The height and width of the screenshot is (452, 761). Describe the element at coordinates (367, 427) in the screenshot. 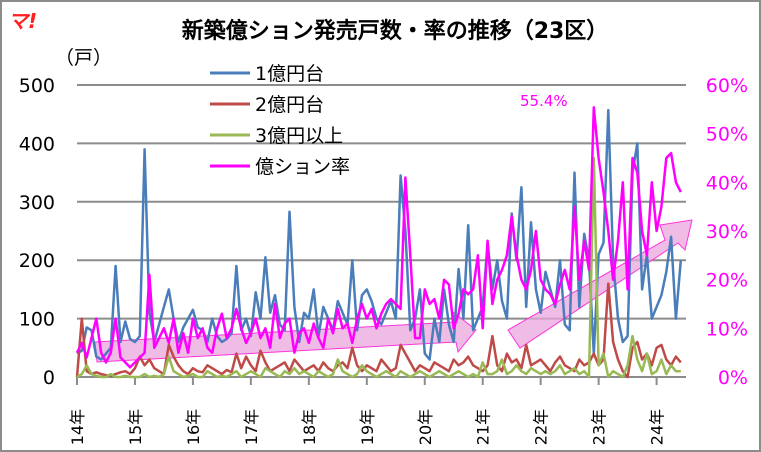

I see `x-tick-label: 19年` at that location.